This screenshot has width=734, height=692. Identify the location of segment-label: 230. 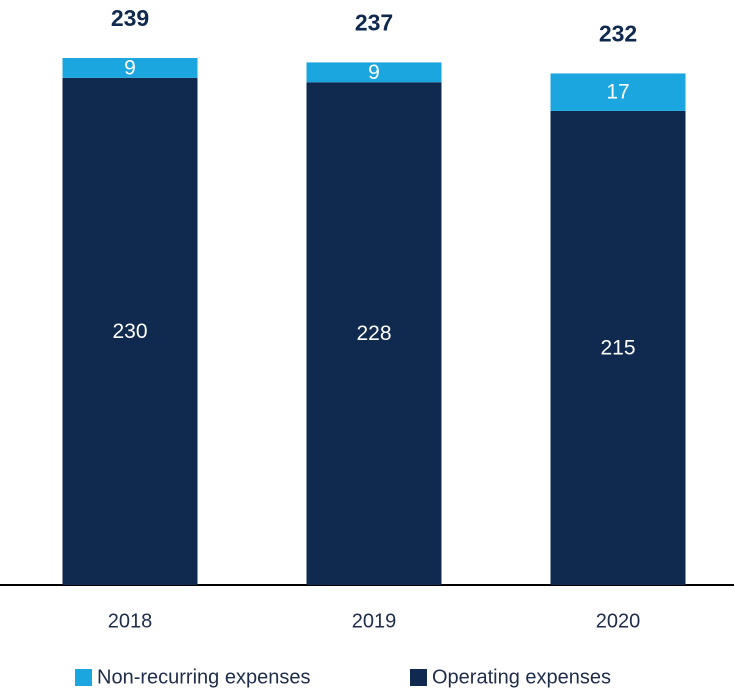
(129, 331).